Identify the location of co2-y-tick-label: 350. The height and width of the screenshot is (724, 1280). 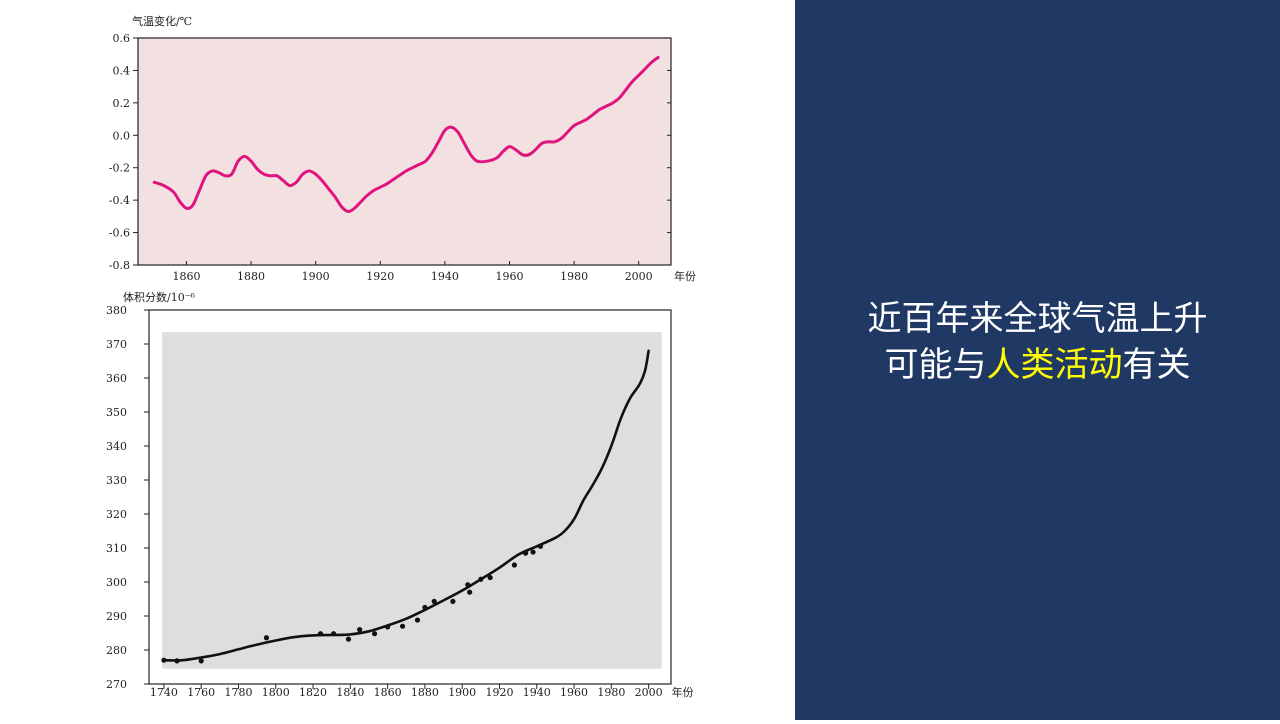
(116, 412).